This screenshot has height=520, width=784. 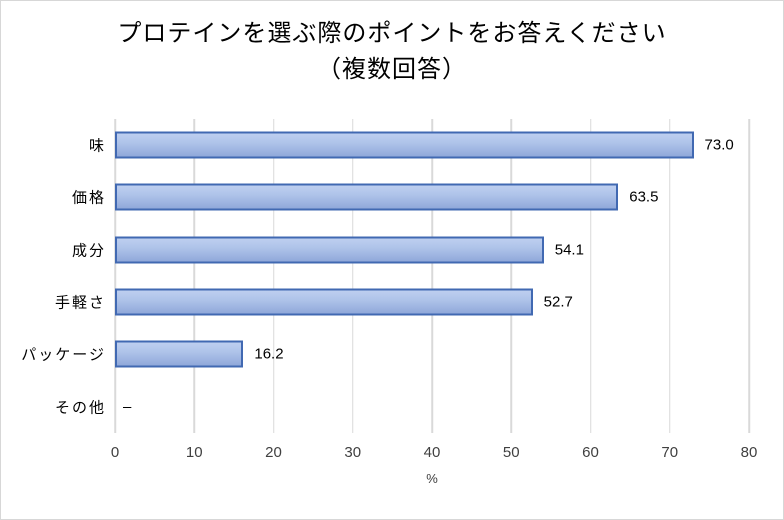 I want to click on bar-row: パッケージ 16.2, so click(x=385, y=354).